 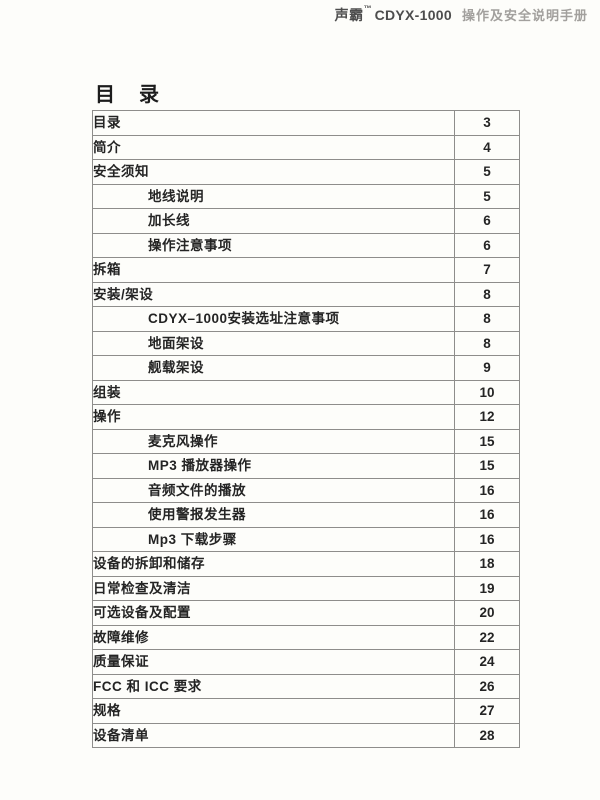 What do you see at coordinates (487, 270) in the screenshot?
I see `toc-entry-page-number: 7` at bounding box center [487, 270].